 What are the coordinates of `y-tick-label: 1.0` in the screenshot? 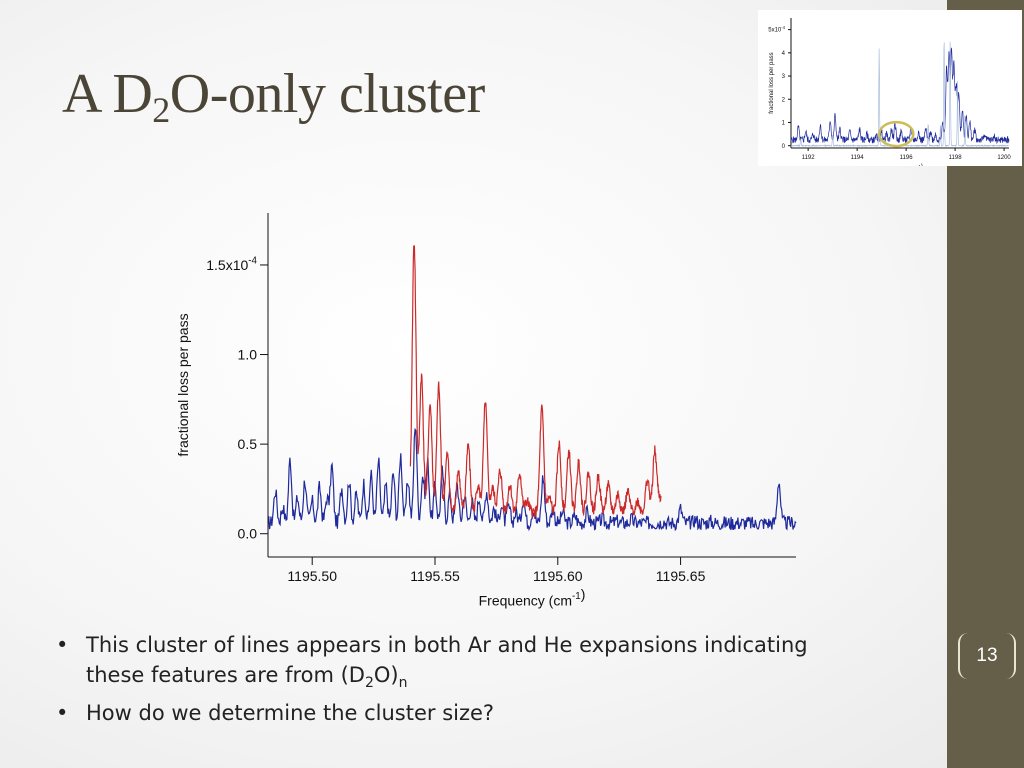 It's located at (248, 354).